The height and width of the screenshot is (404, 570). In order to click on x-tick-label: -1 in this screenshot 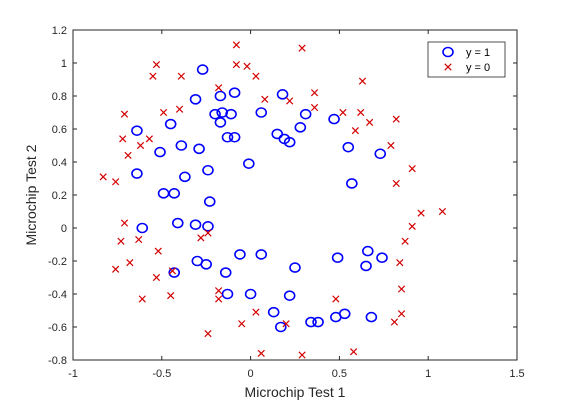, I will do `click(73, 374)`.